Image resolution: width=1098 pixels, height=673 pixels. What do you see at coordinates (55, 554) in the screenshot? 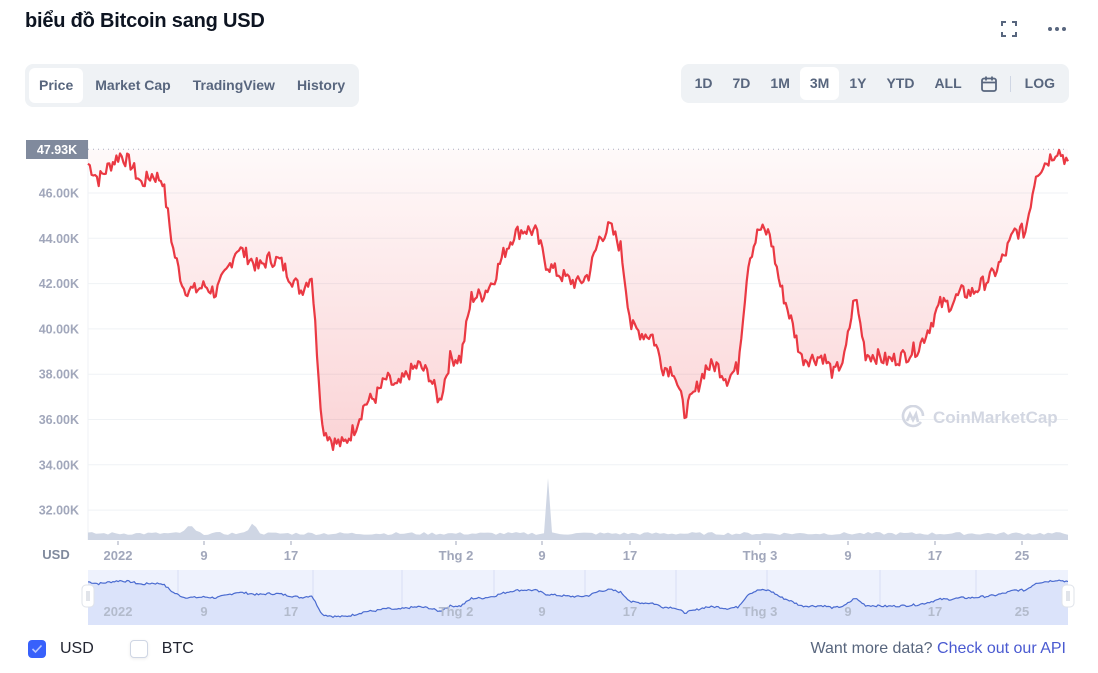
I see `currency-axis-label: USD` at bounding box center [55, 554].